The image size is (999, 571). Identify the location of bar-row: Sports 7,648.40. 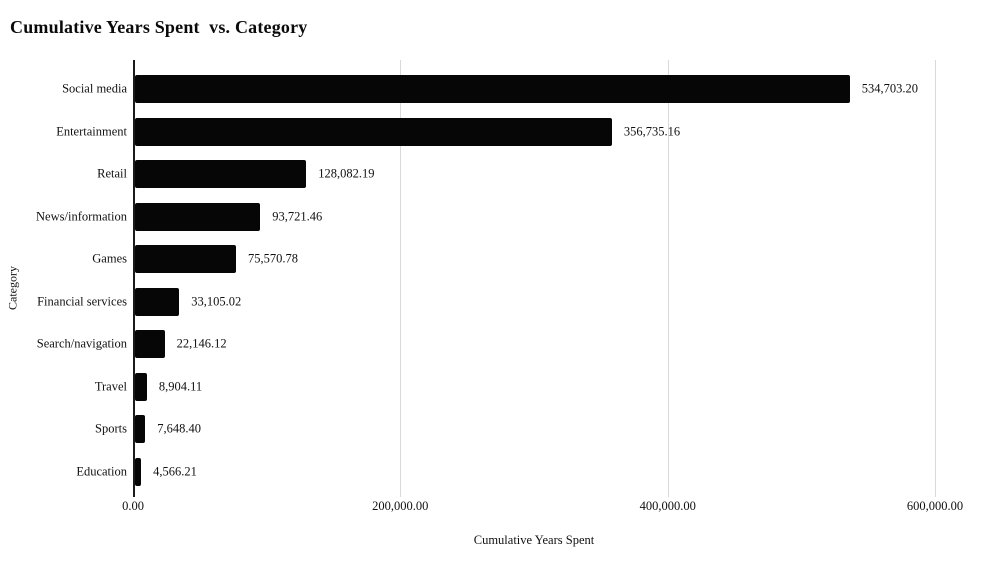
(499, 429).